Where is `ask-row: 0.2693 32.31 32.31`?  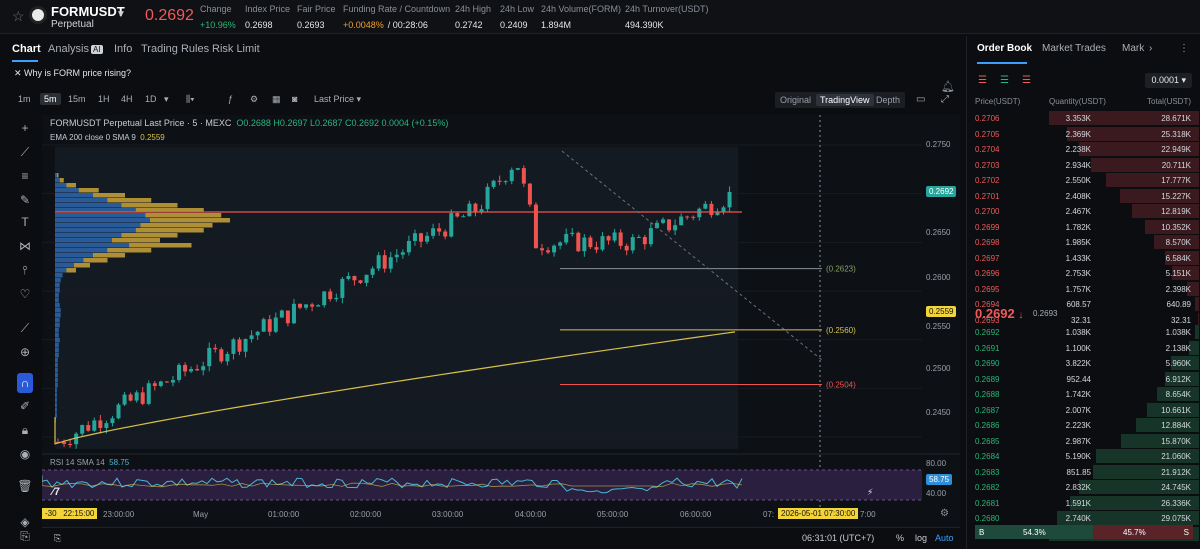
ask-row: 0.2693 32.31 32.31 is located at coordinates (1083, 319).